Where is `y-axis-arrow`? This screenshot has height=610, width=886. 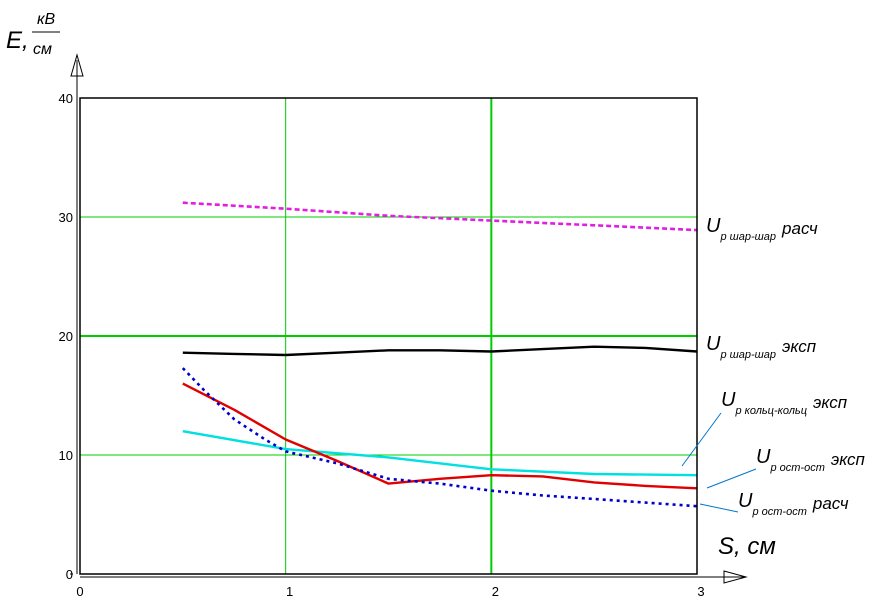
y-axis-arrow is located at coordinates (77, 65).